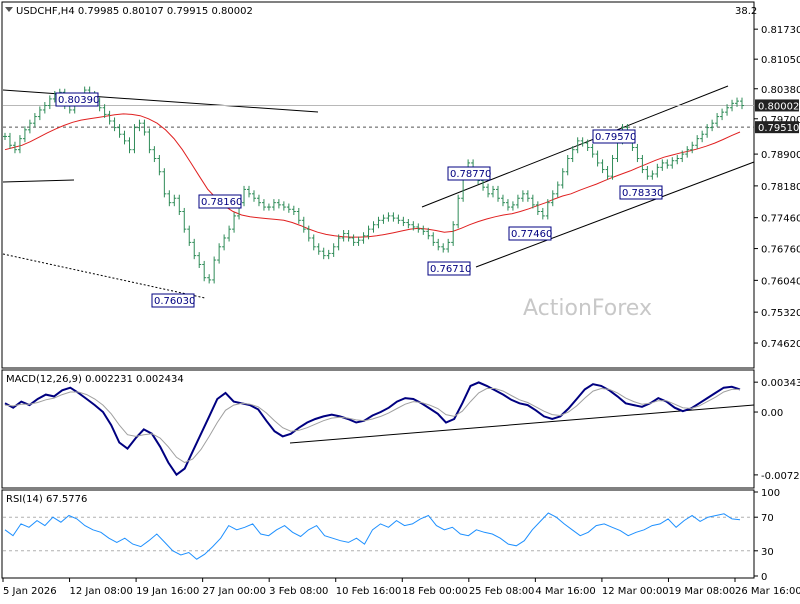 The image size is (800, 604). I want to click on y-tick-label: 0.81050, so click(780, 60).